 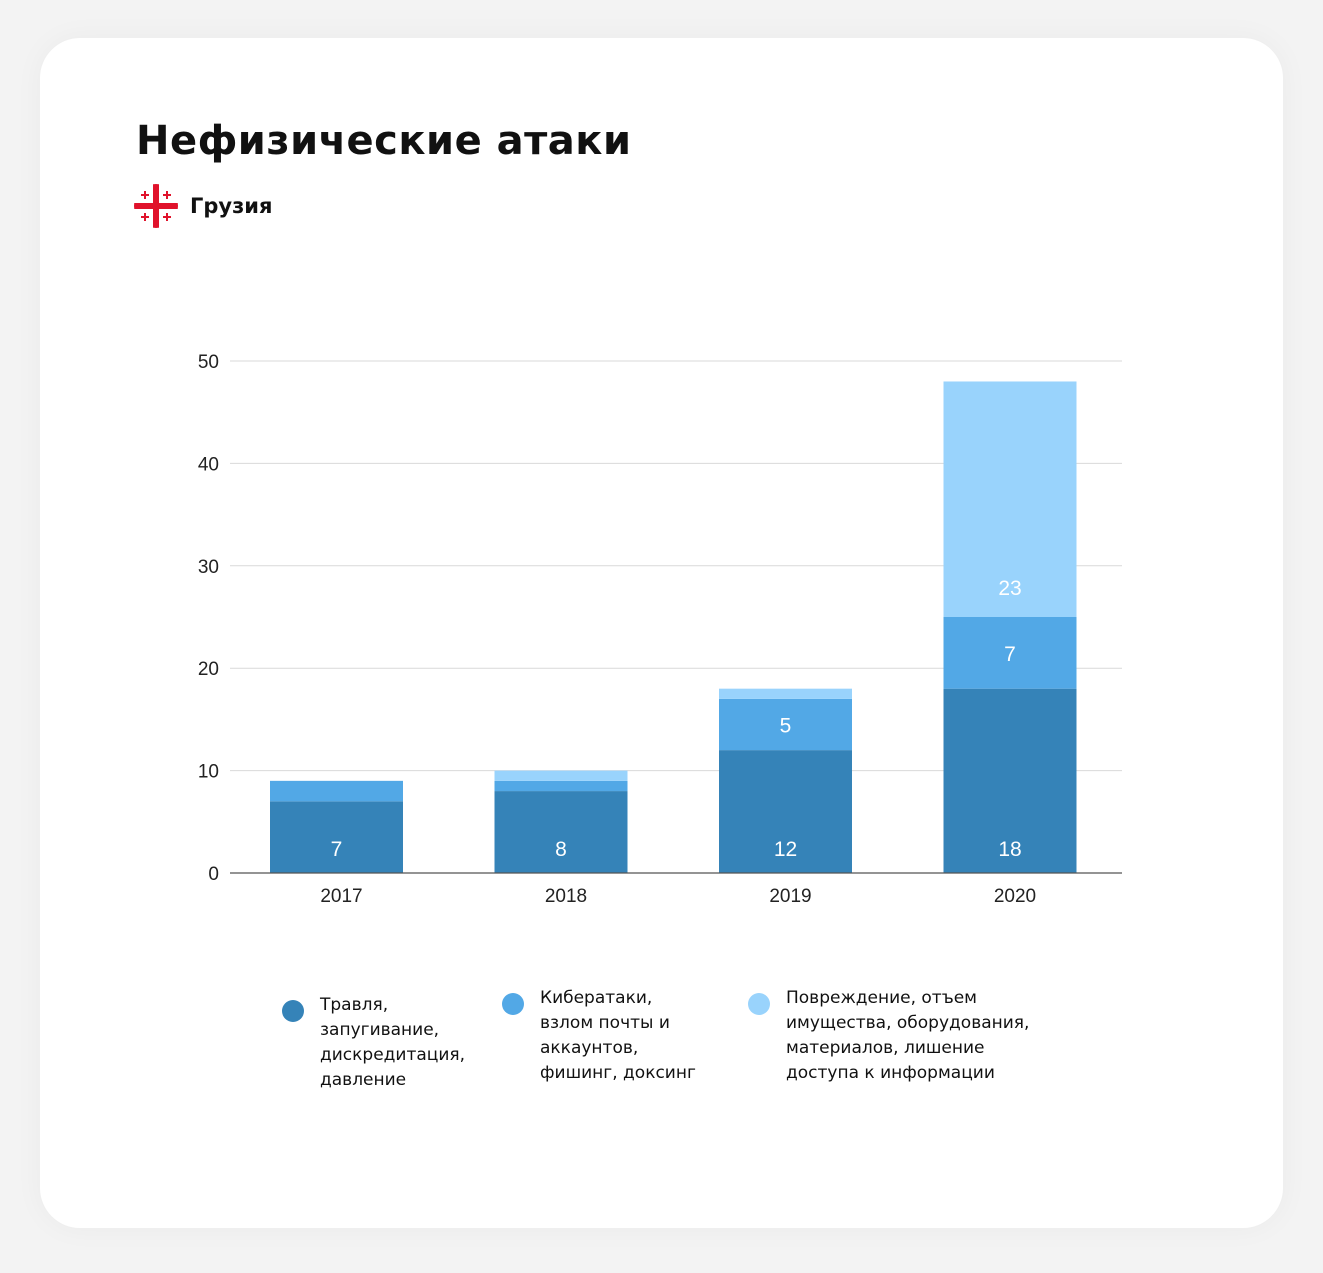 What do you see at coordinates (293, 1011) in the screenshot?
I see `legend-swatch-harassment` at bounding box center [293, 1011].